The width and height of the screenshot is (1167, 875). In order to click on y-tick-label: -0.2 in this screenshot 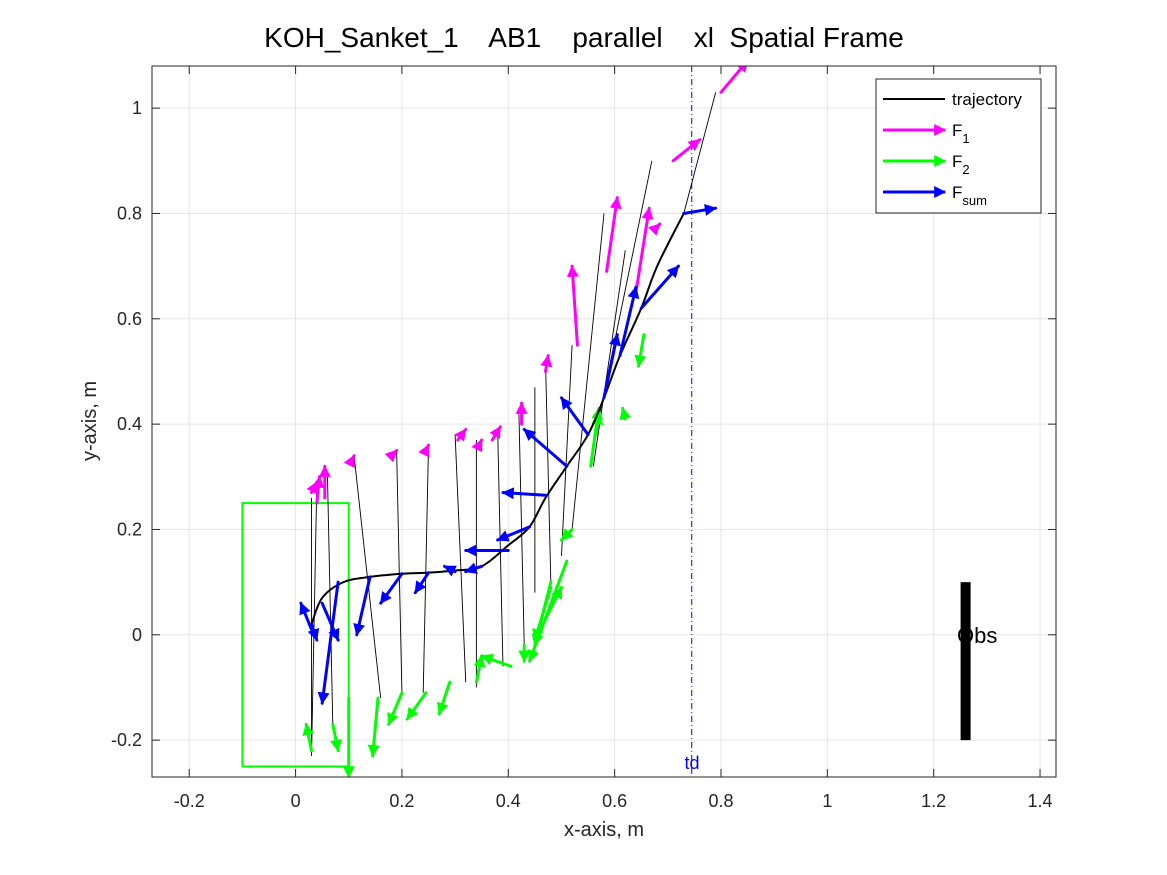, I will do `click(126, 740)`.